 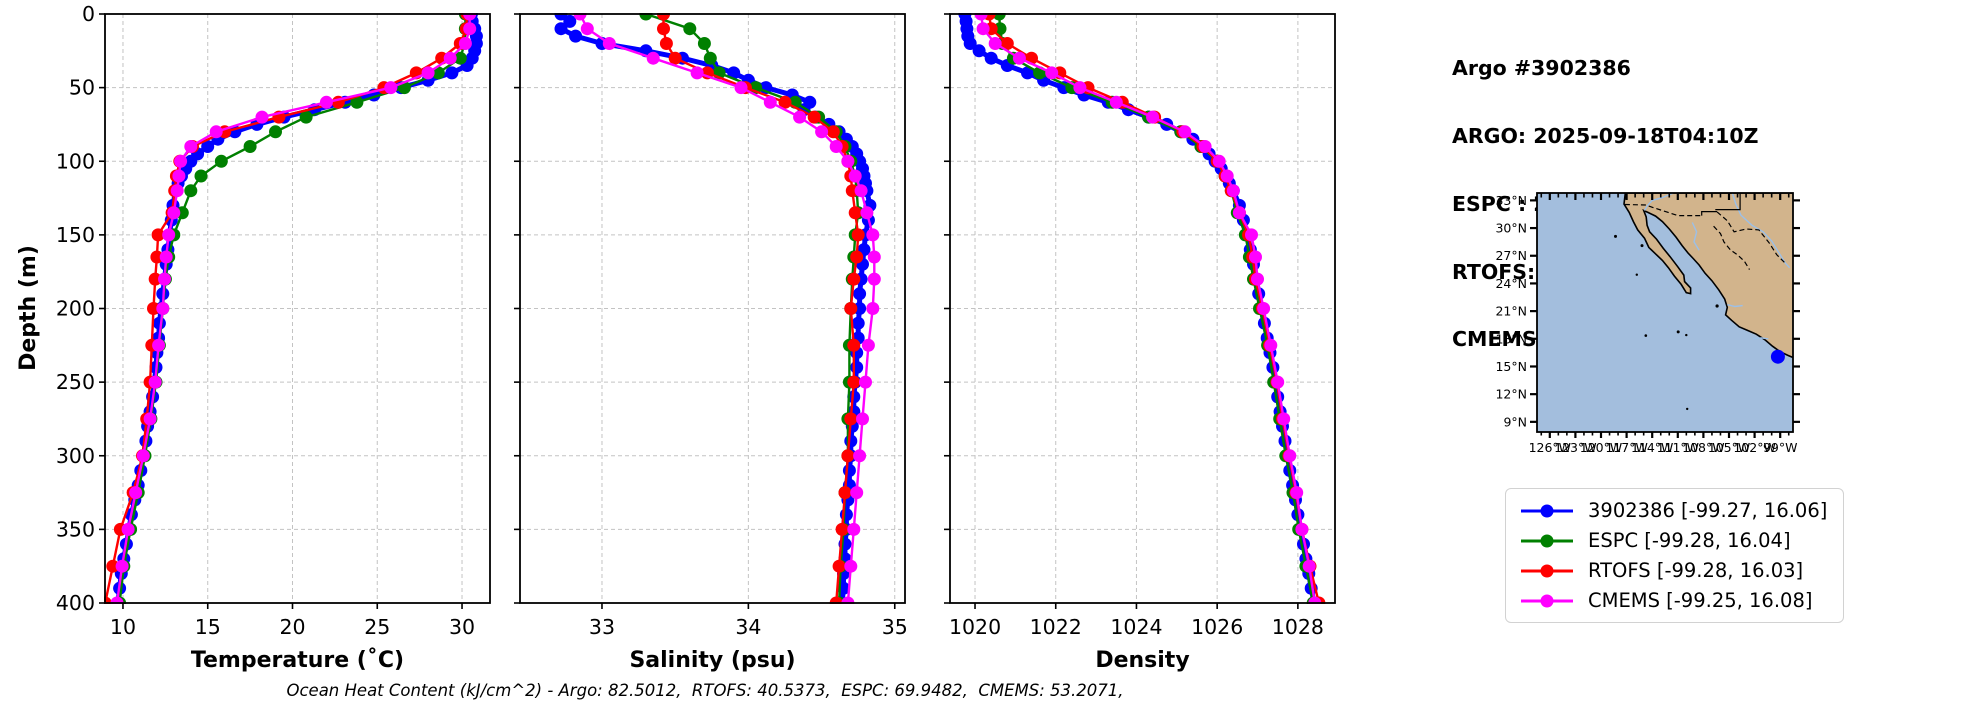 What do you see at coordinates (1708, 510) in the screenshot?
I see `legend-label: 3902386 [-99.27, 16.06]` at bounding box center [1708, 510].